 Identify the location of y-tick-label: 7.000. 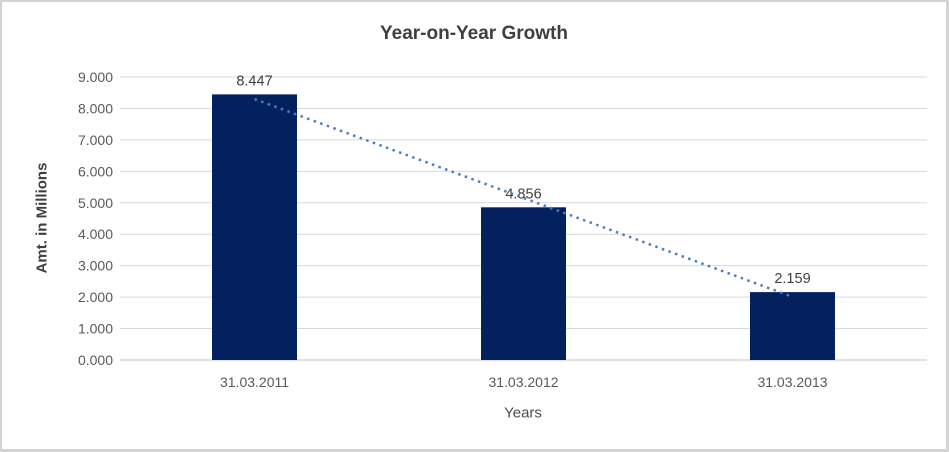
(95, 140).